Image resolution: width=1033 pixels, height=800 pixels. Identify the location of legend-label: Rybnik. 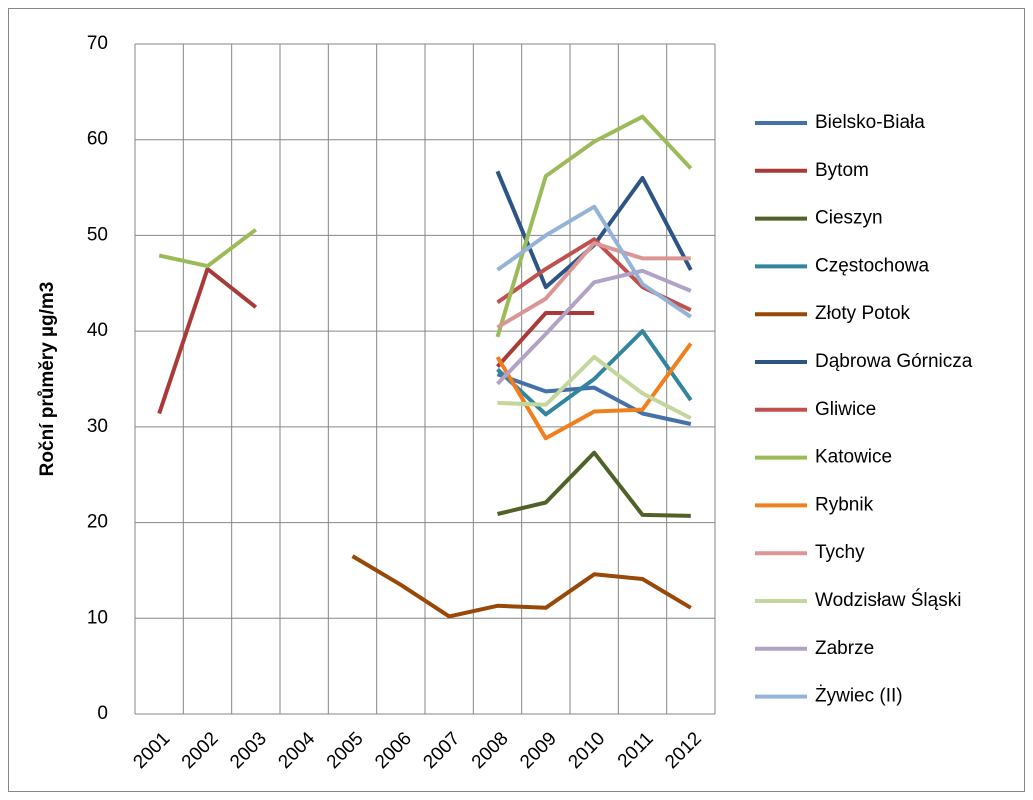
(844, 504).